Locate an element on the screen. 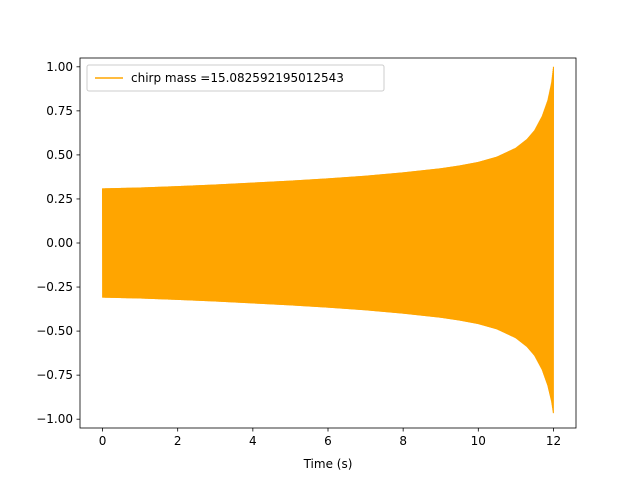  y-tick-label: 0.50 is located at coordinates (59, 155).